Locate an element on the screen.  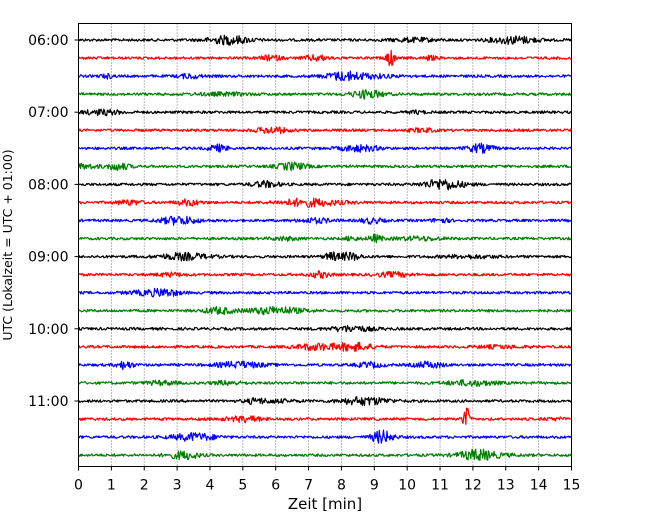
x-tick-label: 1 is located at coordinates (111, 486).